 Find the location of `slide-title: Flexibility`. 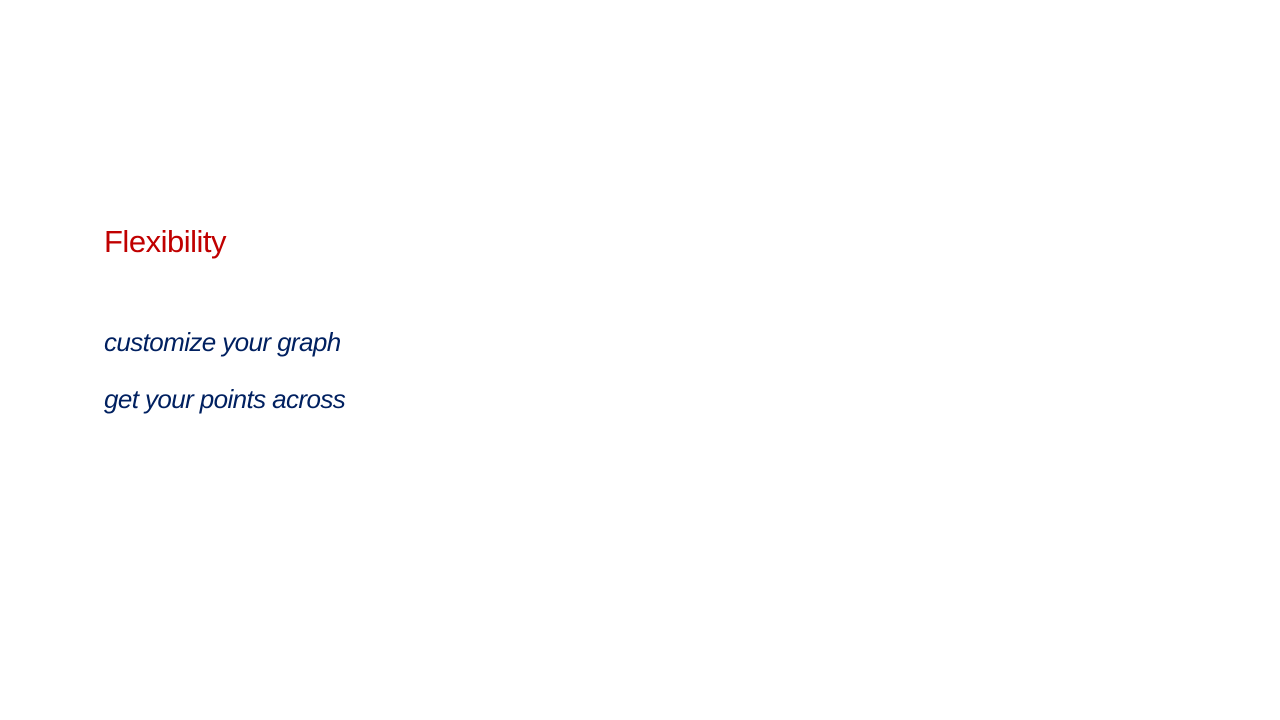

slide-title: Flexibility is located at coordinates (165, 241).